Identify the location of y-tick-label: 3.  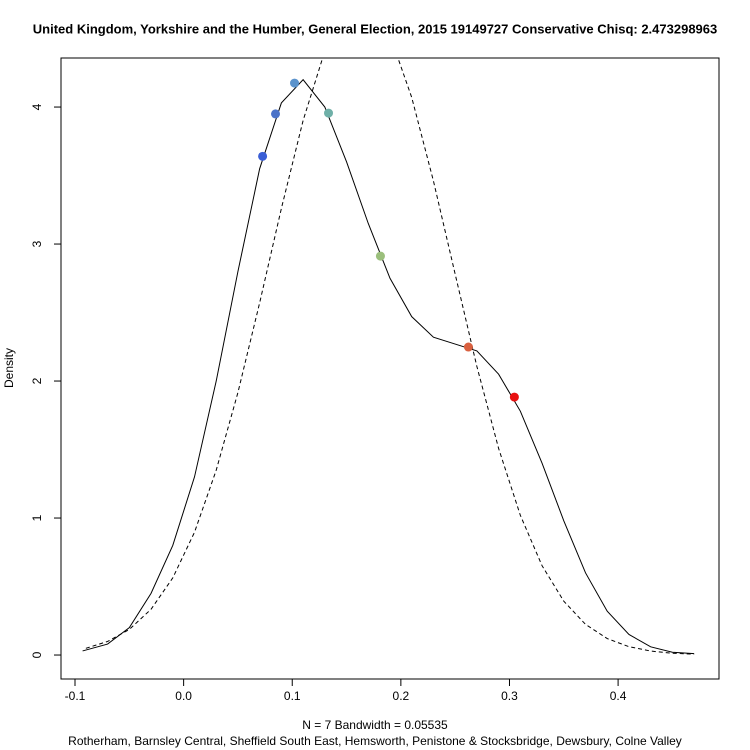
(37, 243).